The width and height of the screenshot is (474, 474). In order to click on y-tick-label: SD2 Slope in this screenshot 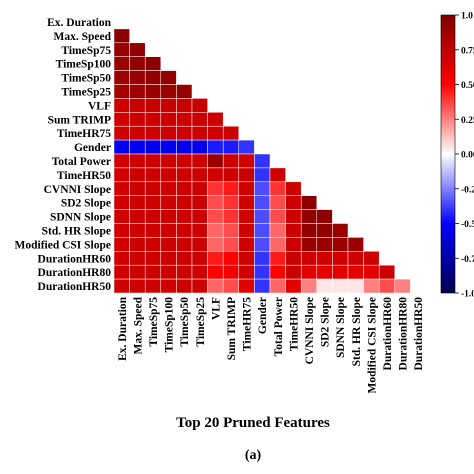, I will do `click(86, 204)`.